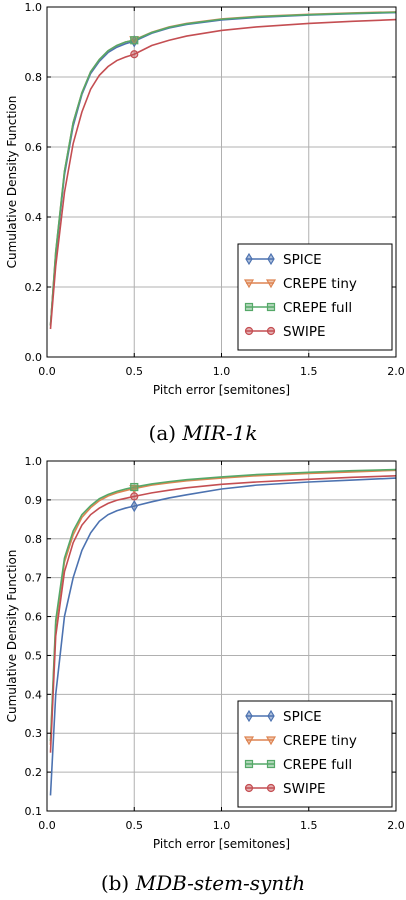  I want to click on y-tick-label: 0.5, so click(34, 655).